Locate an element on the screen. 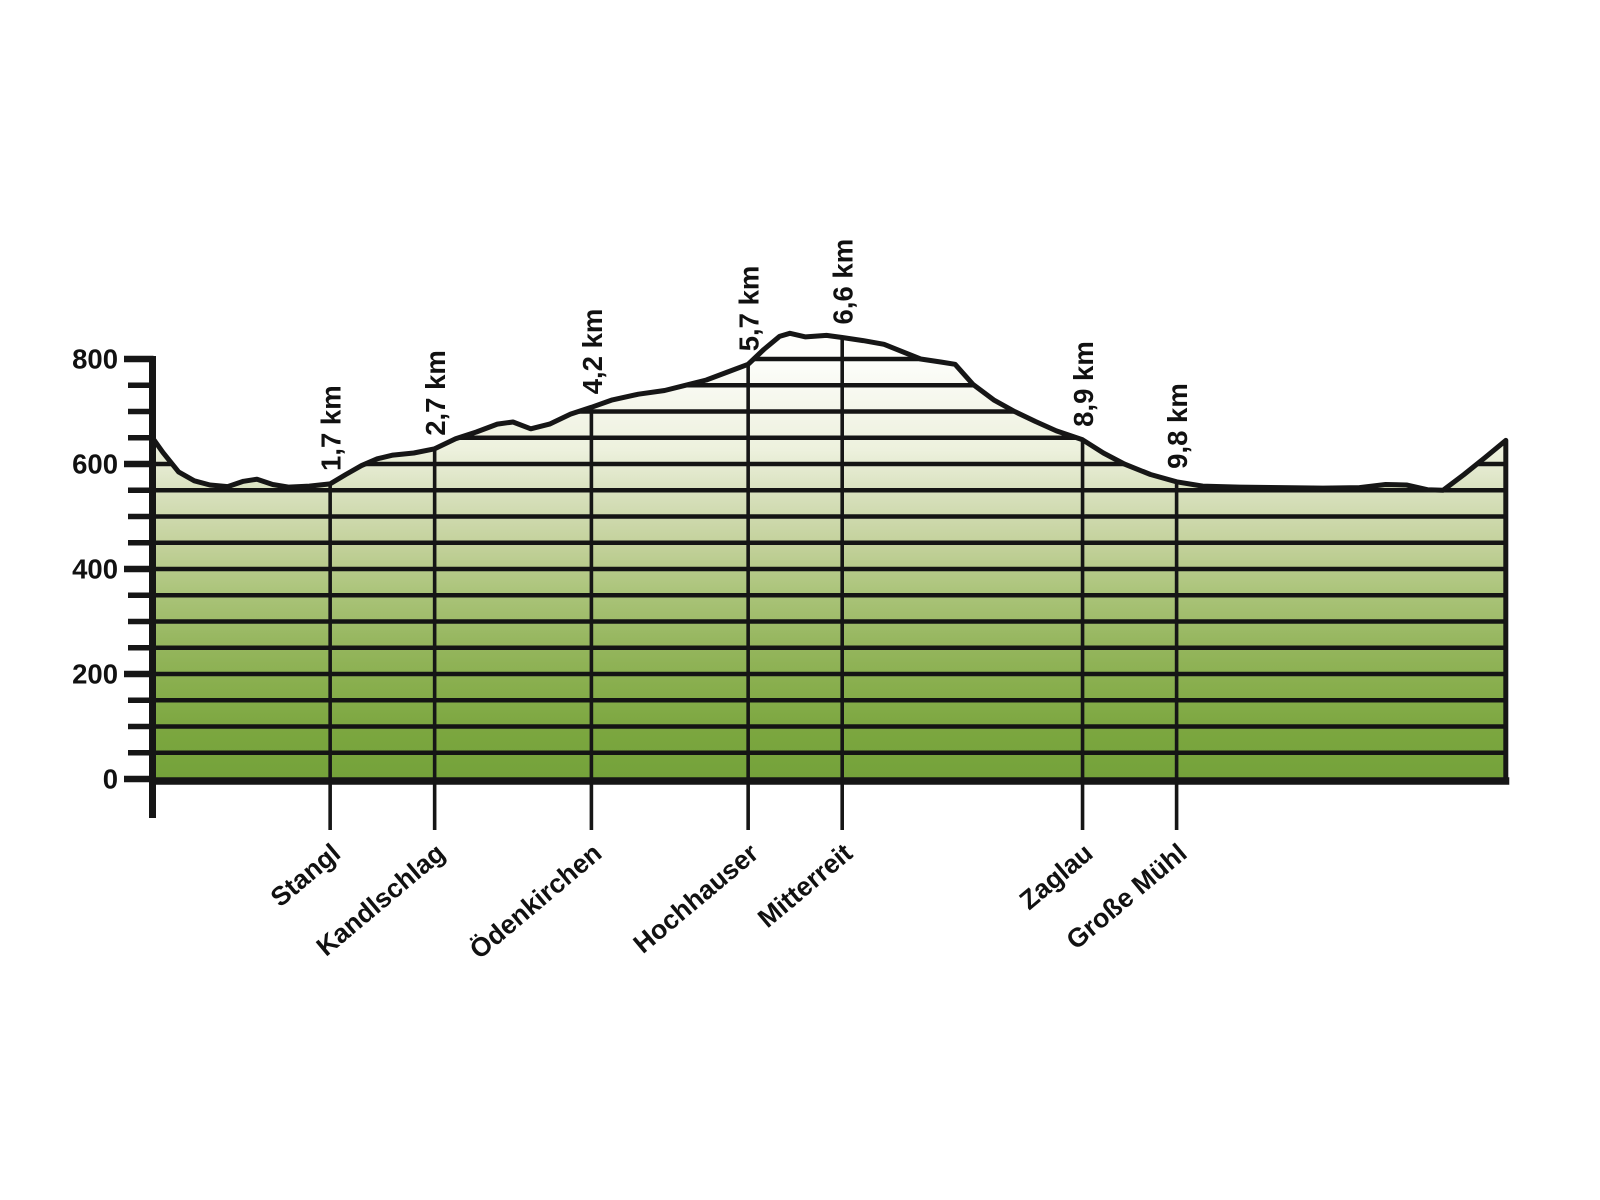  waypoint-distance-label: 5,7 km is located at coordinates (749, 309).